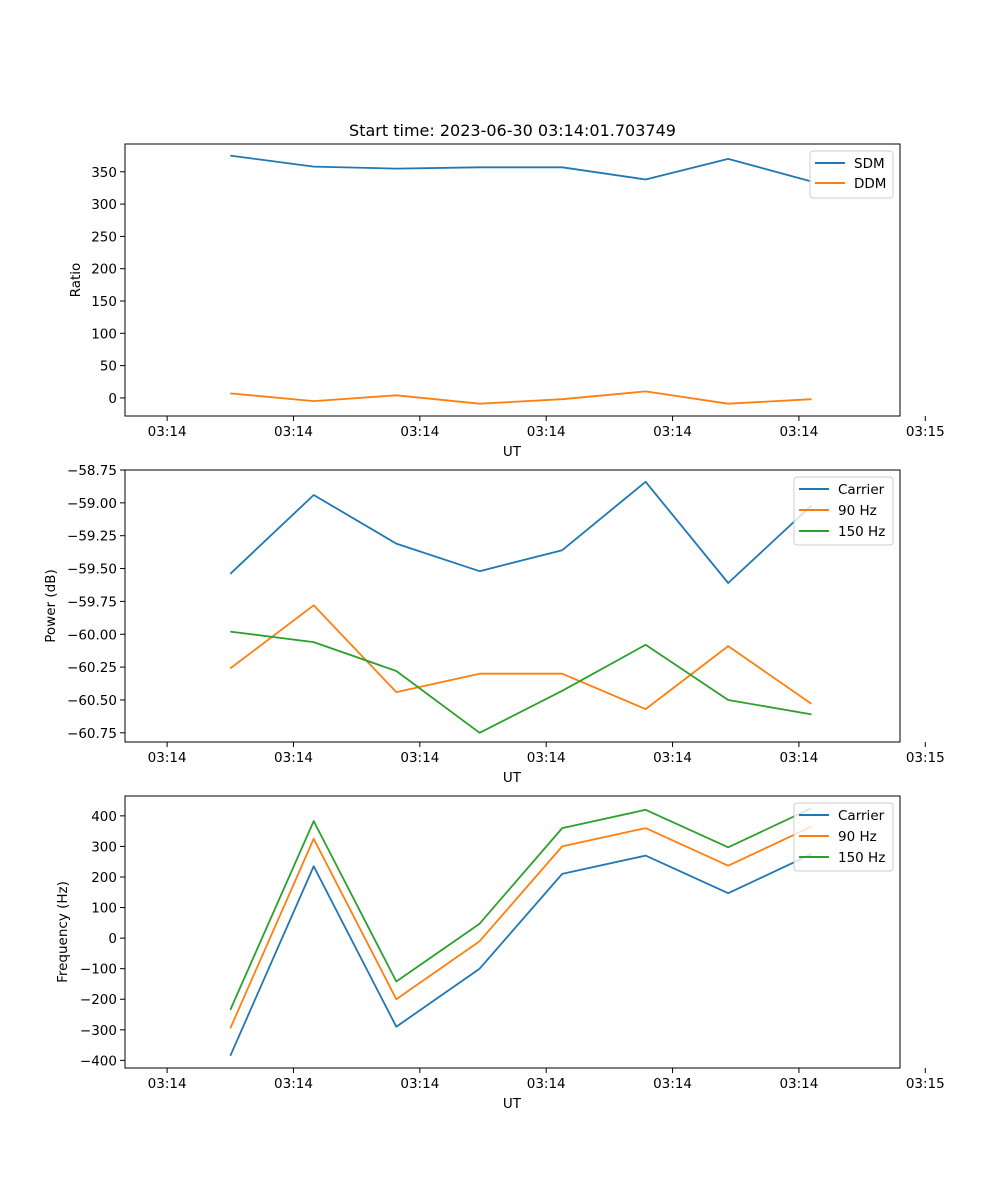  What do you see at coordinates (92, 602) in the screenshot?
I see `y-tick-label: −59.75` at bounding box center [92, 602].